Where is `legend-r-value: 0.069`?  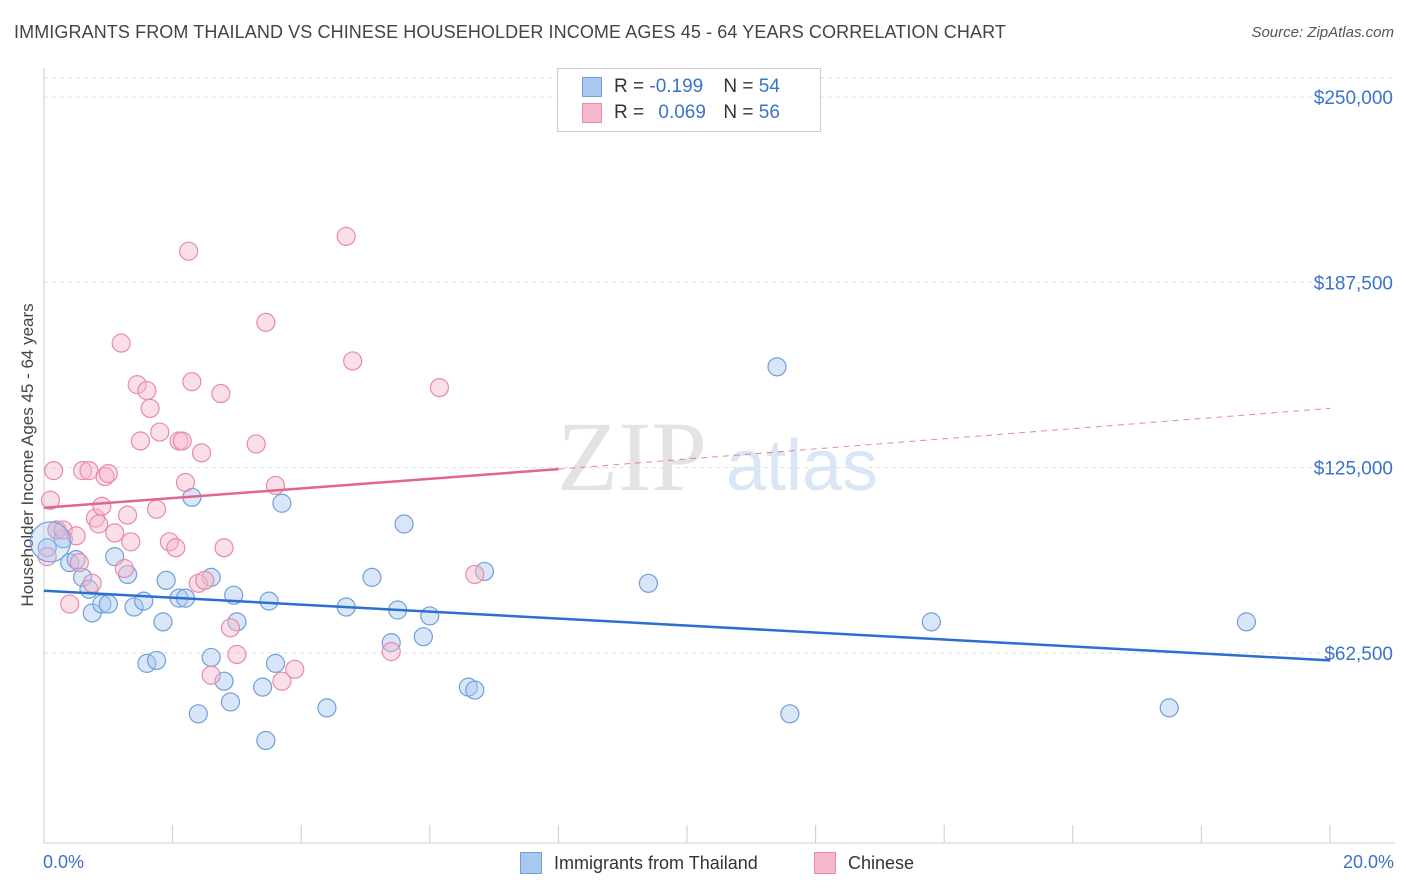 legend-r-value: 0.069 is located at coordinates (682, 112).